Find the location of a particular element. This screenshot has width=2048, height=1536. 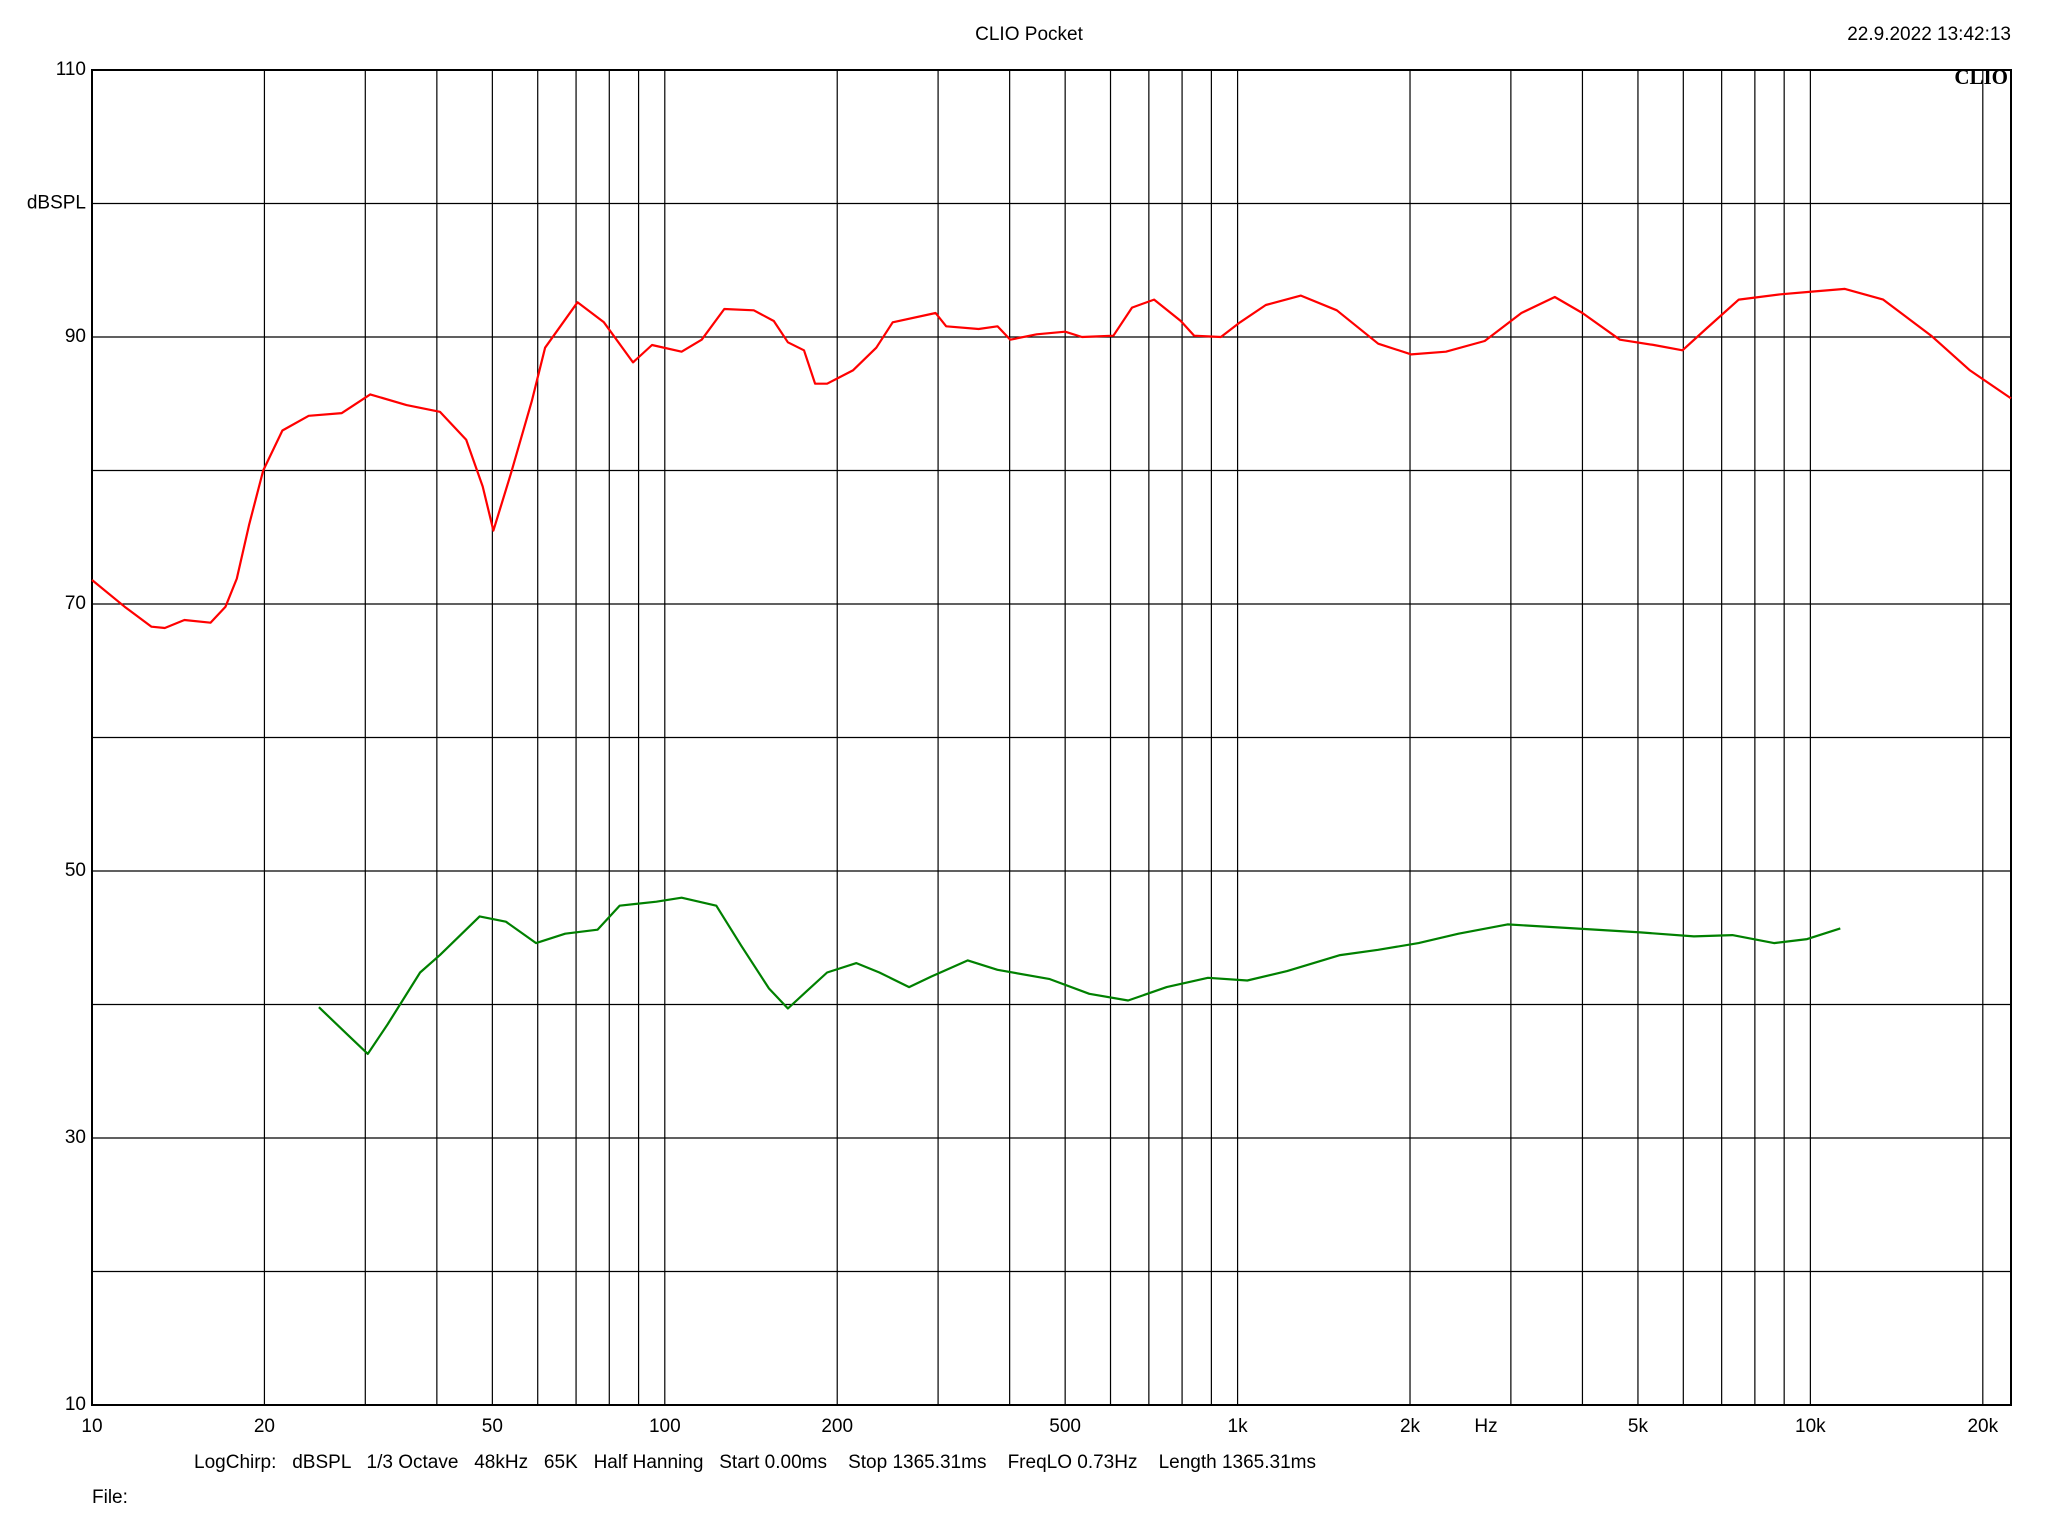

y-axis-label: dBSPL is located at coordinates (56, 203).